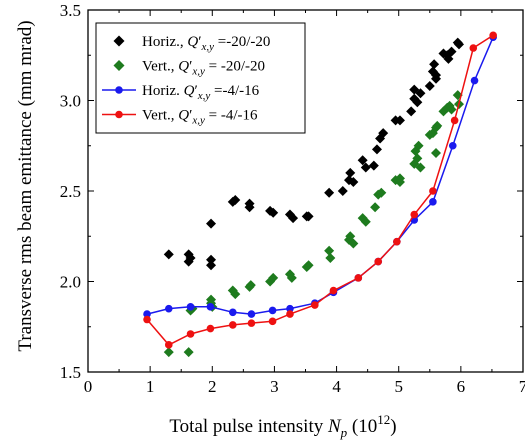 This screenshot has height=444, width=525. Describe the element at coordinates (383, 419) in the screenshot. I see `x-axis-label-exponent: 12` at that location.